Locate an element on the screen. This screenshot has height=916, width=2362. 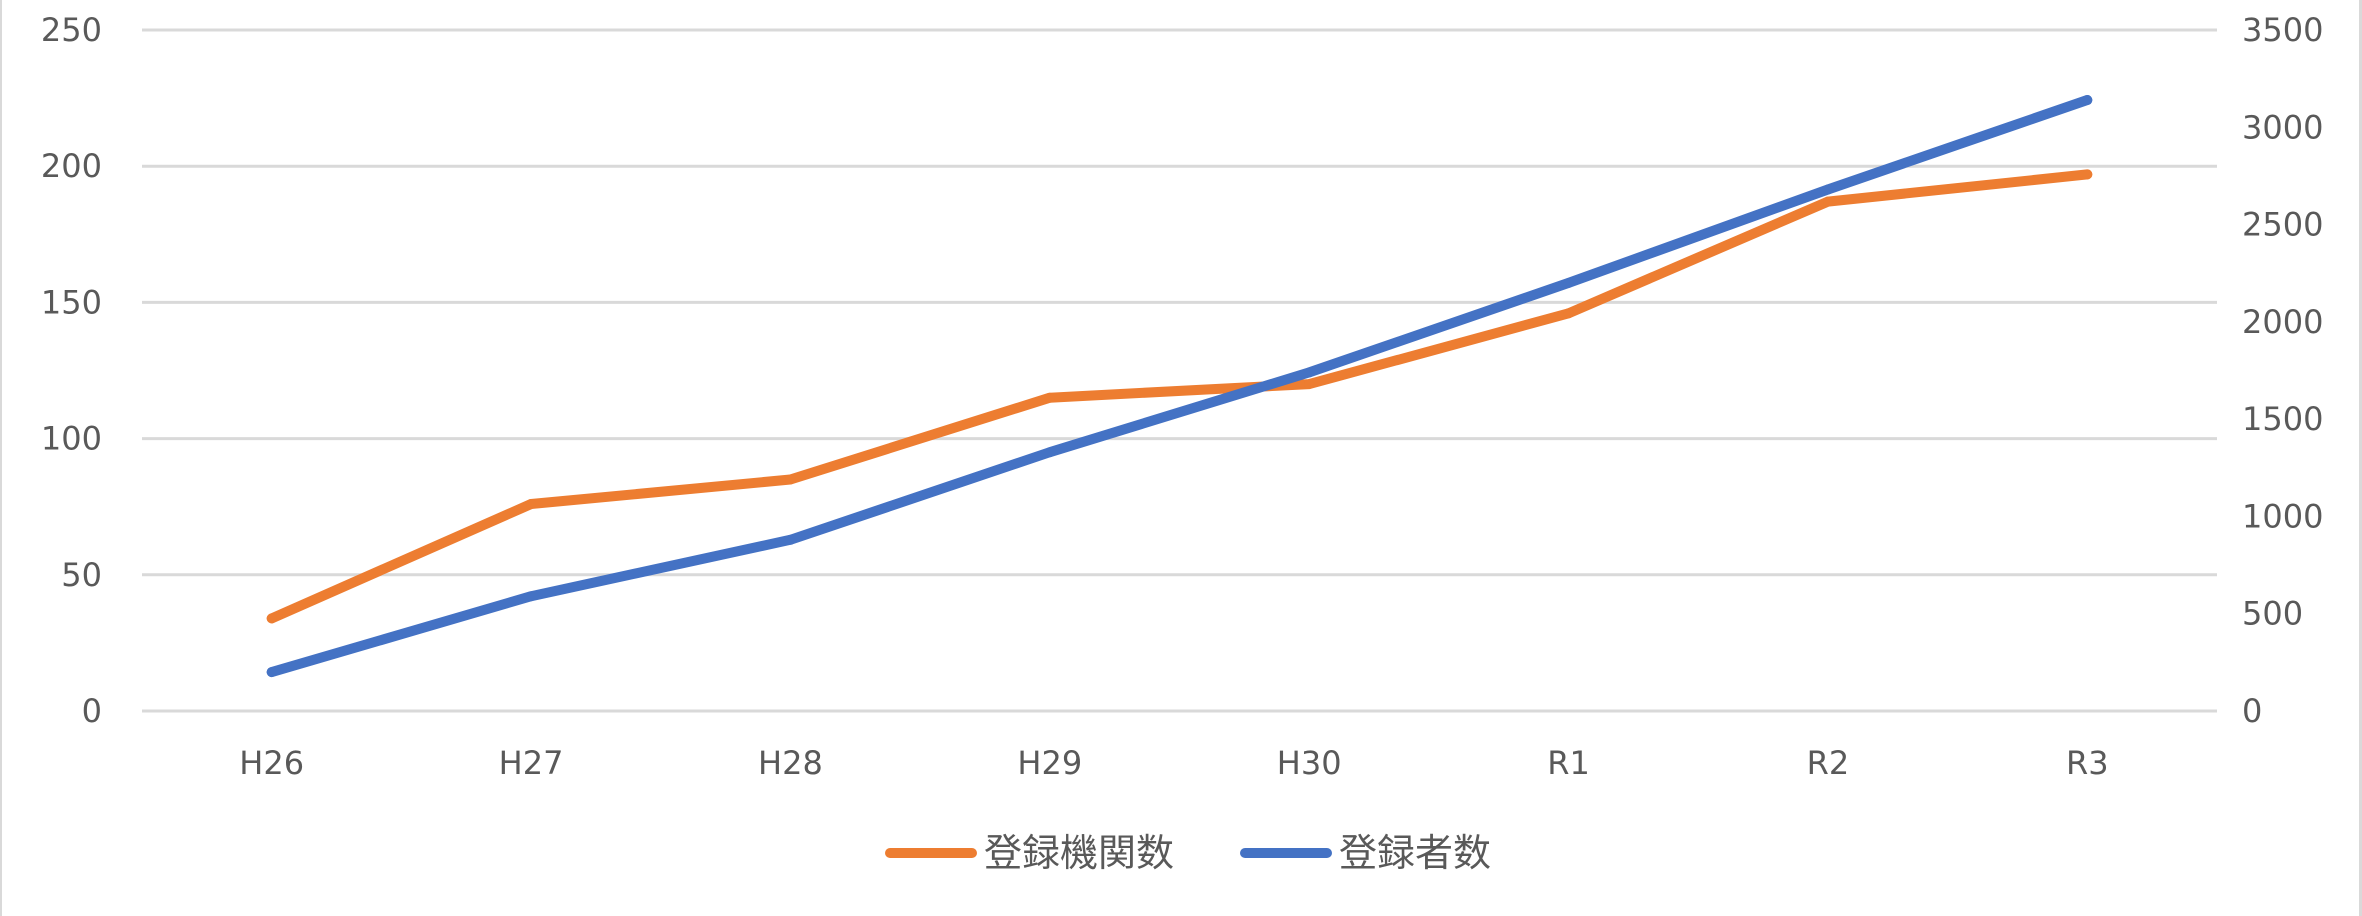
left-axis: 0 50 100 150 200 250 is located at coordinates (71, 370).